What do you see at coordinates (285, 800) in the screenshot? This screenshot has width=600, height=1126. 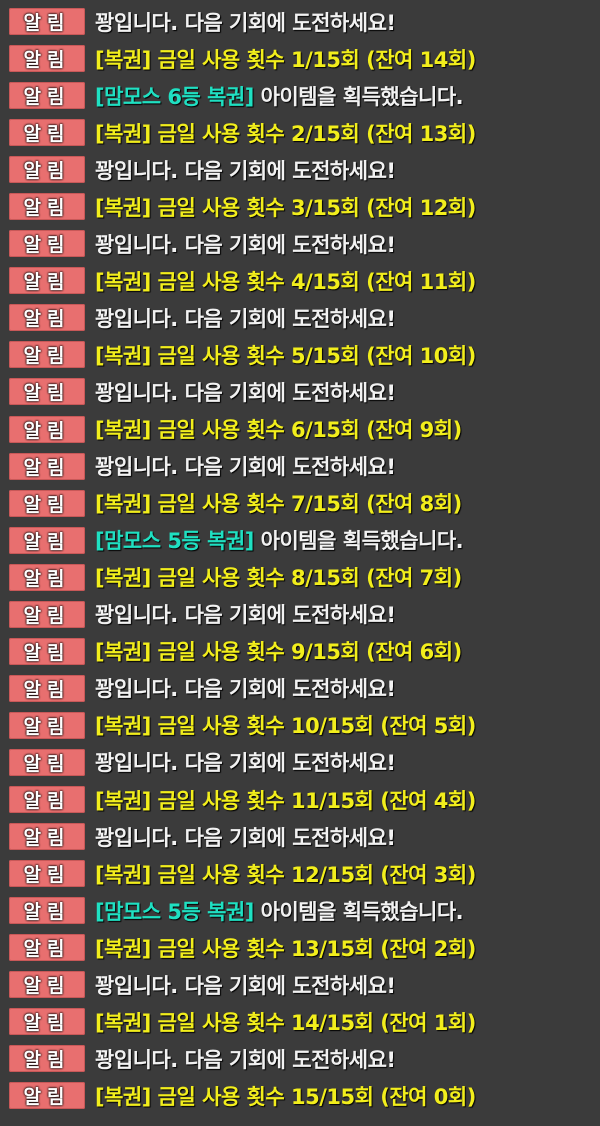 I see `message-text: [복권] 금일 사용 횟수 11/15회 (잔여 4회)` at bounding box center [285, 800].